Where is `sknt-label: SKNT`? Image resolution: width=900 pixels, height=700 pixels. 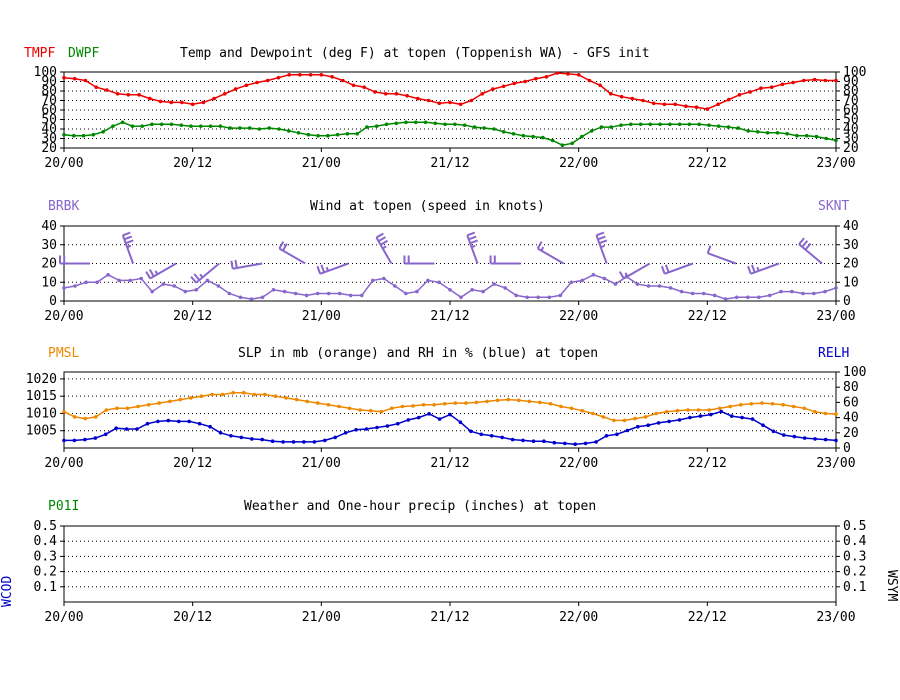 sknt-label: SKNT is located at coordinates (833, 206).